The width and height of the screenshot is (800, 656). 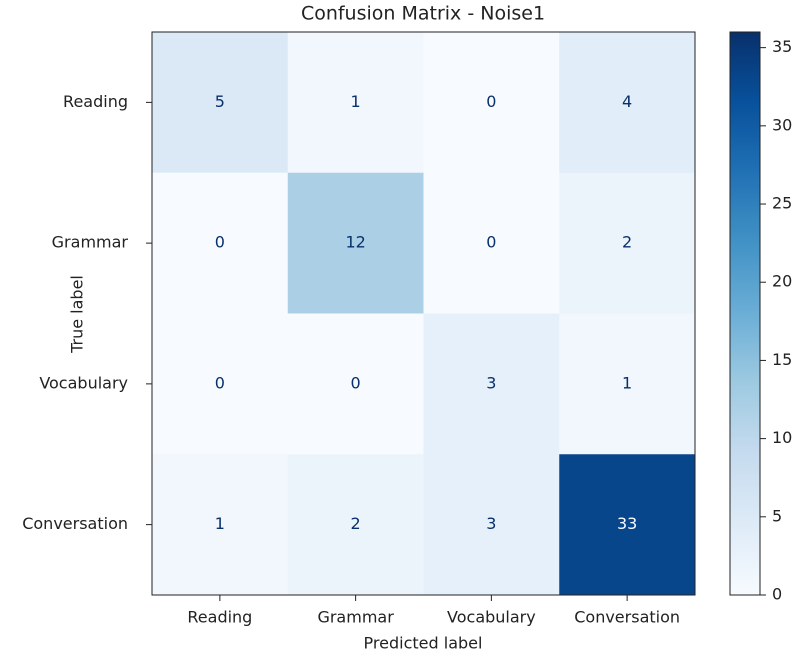 I want to click on cell-value: 33, so click(x=627, y=523).